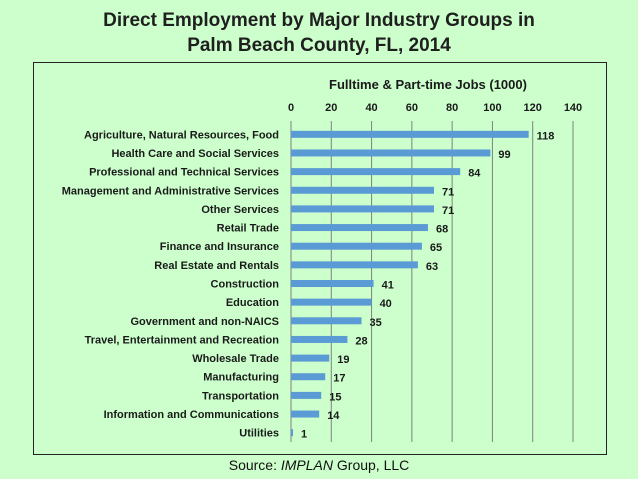  I want to click on value-label: 41, so click(388, 286).